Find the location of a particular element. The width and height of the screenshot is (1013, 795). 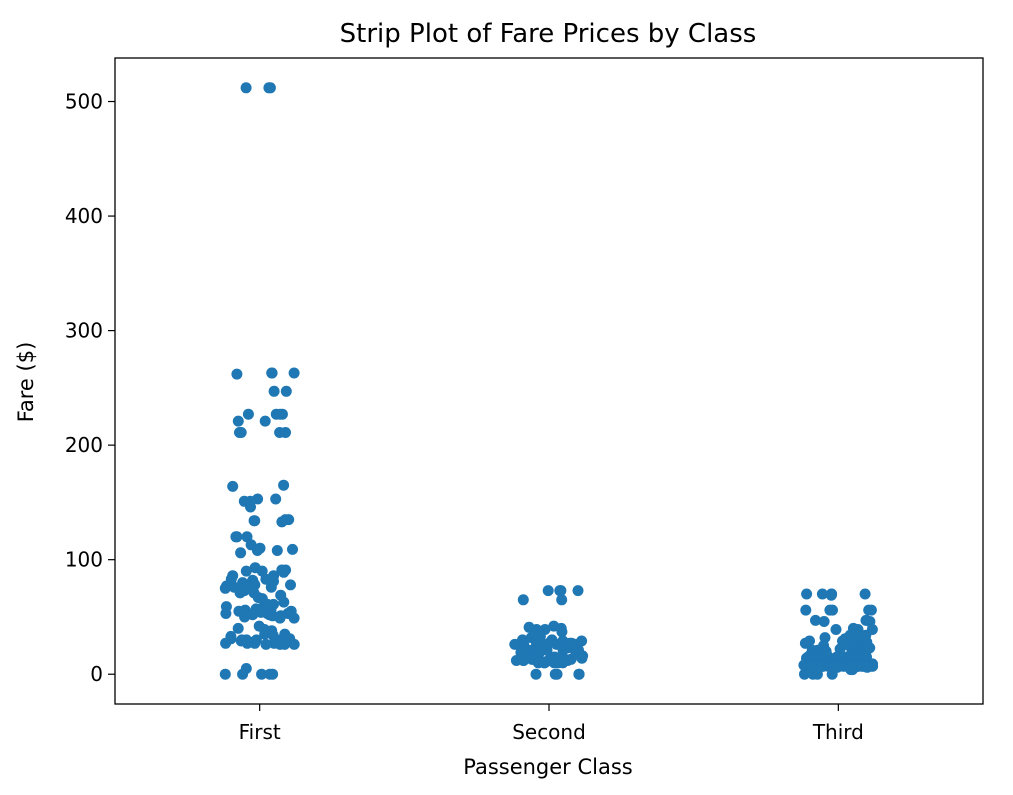

y-tick-label: 200 is located at coordinates (84, 445).